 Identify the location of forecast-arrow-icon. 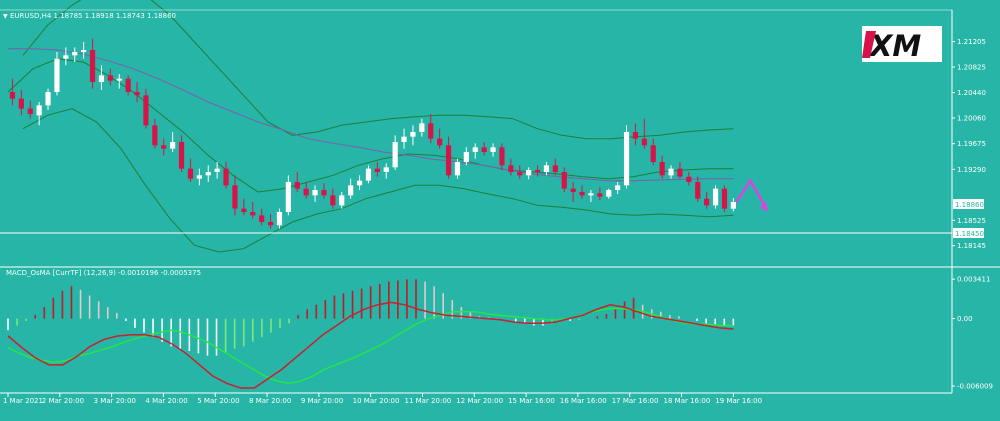
(752, 195).